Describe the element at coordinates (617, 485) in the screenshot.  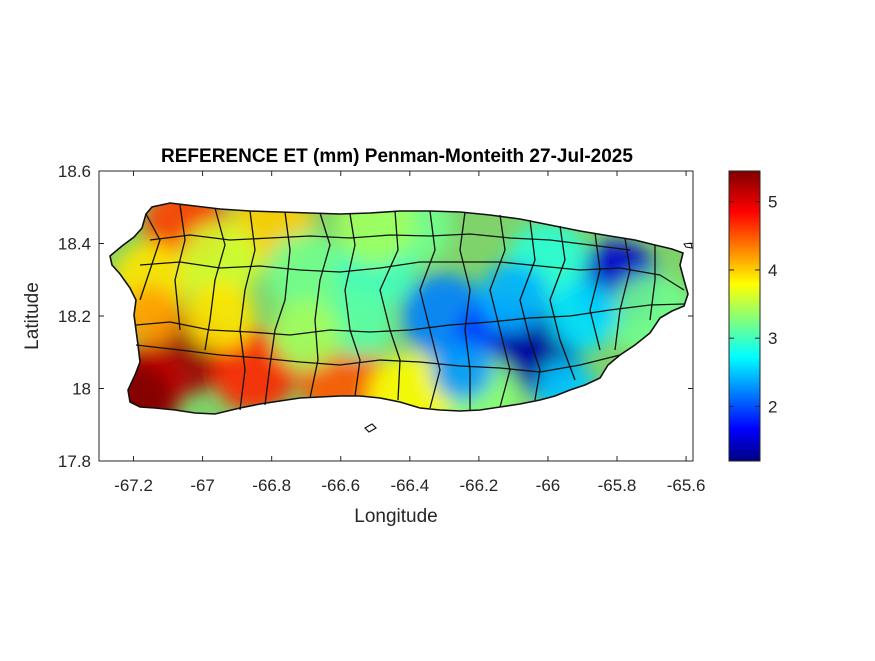
I see `x-tick-label: -65.8` at that location.